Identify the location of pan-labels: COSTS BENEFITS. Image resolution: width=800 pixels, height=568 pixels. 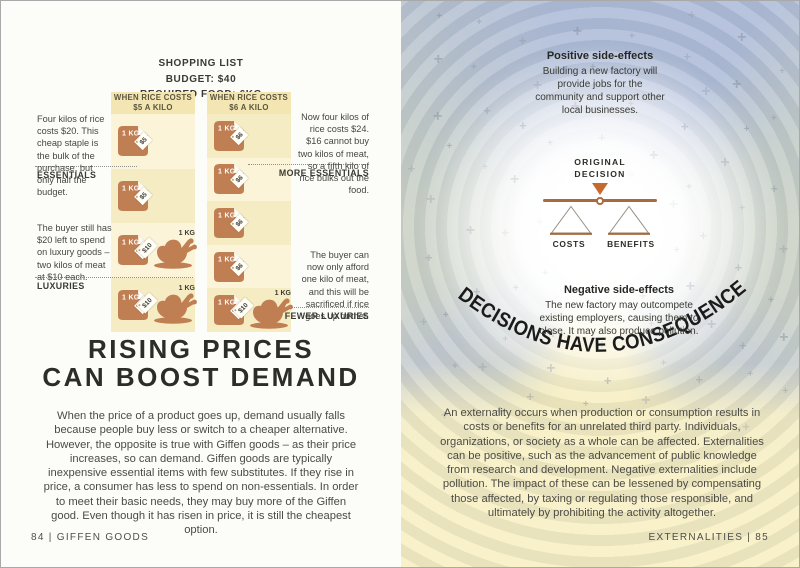
(600, 244).